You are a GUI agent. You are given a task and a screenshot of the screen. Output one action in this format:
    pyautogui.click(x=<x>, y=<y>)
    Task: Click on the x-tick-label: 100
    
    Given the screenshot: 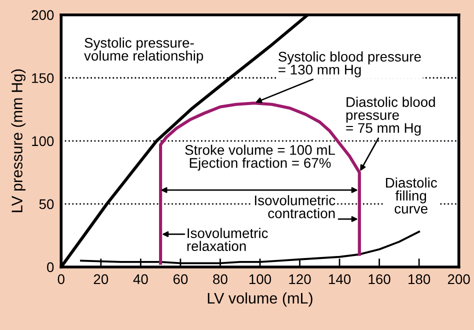 What is the action you would take?
    pyautogui.click(x=260, y=279)
    